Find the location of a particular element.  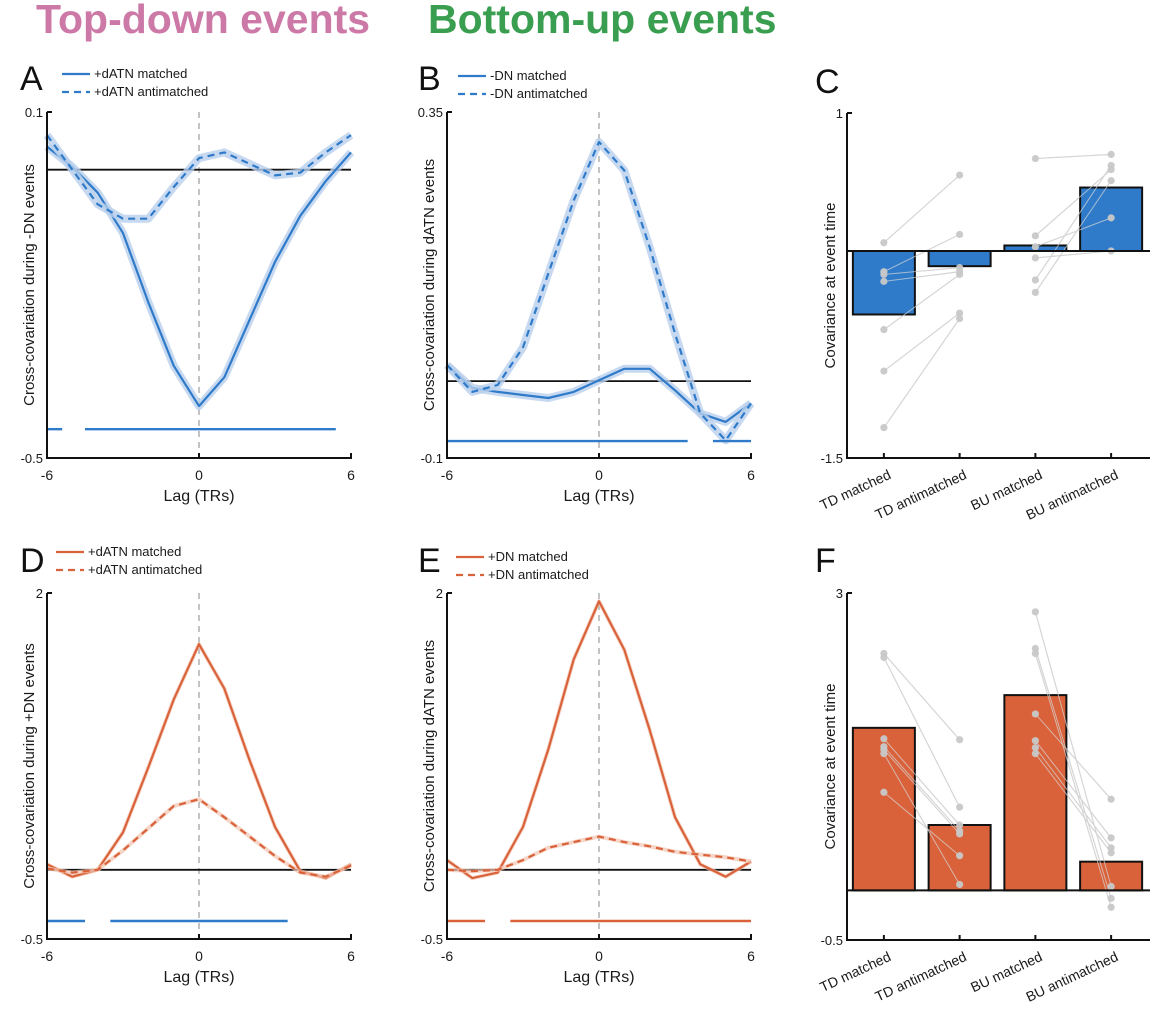

y-tick-label: 2 is located at coordinates (439, 593).